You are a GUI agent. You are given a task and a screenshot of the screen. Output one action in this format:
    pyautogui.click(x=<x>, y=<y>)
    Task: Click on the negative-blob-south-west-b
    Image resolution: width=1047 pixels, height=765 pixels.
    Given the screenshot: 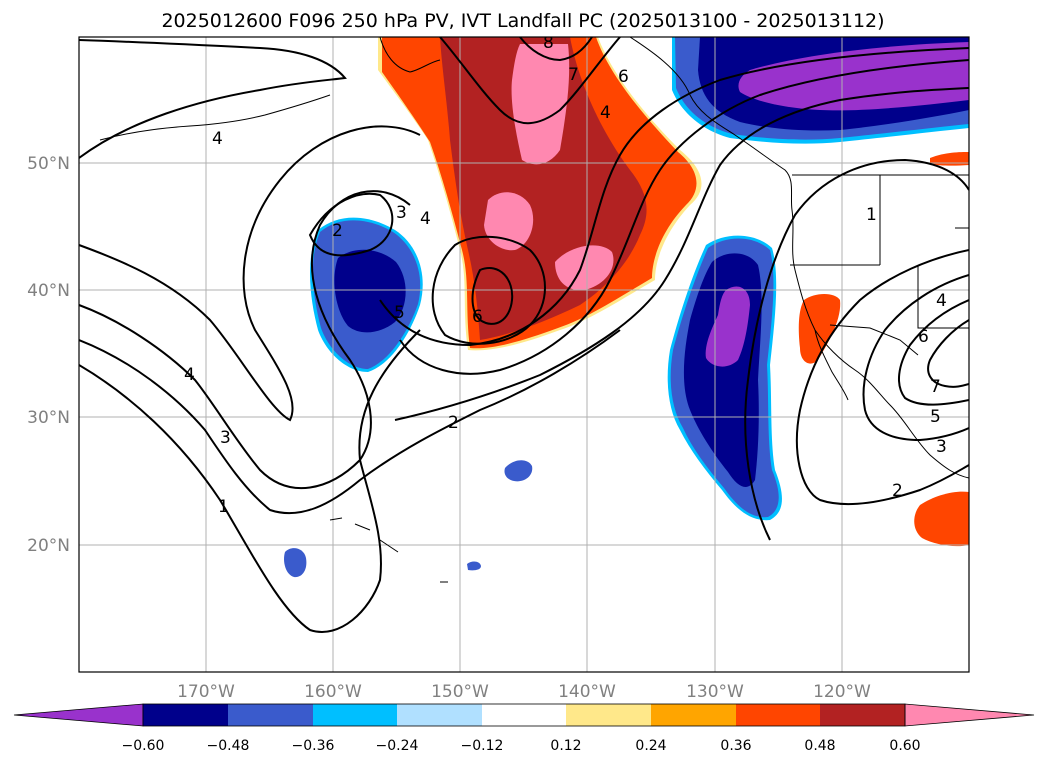 What is the action you would take?
    pyautogui.click(x=518, y=471)
    